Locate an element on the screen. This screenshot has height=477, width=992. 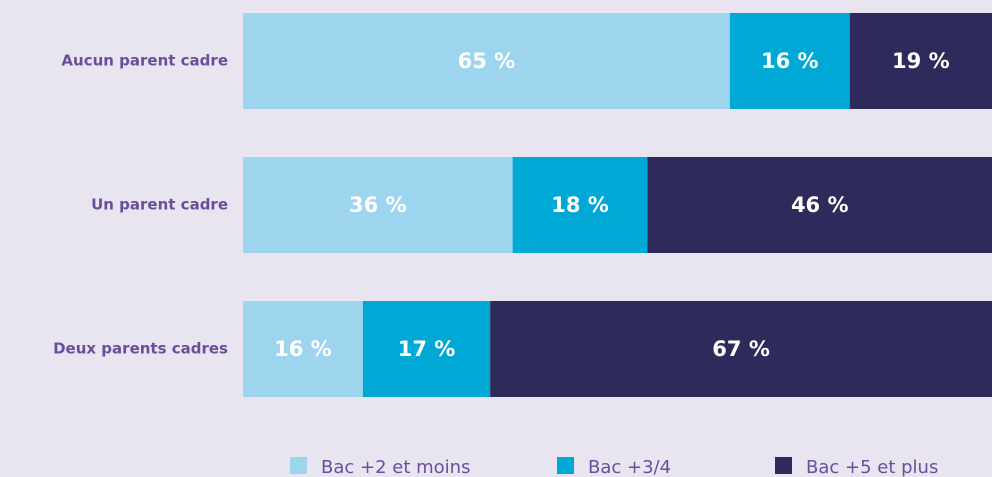
data-label: 67 % is located at coordinates (741, 349).